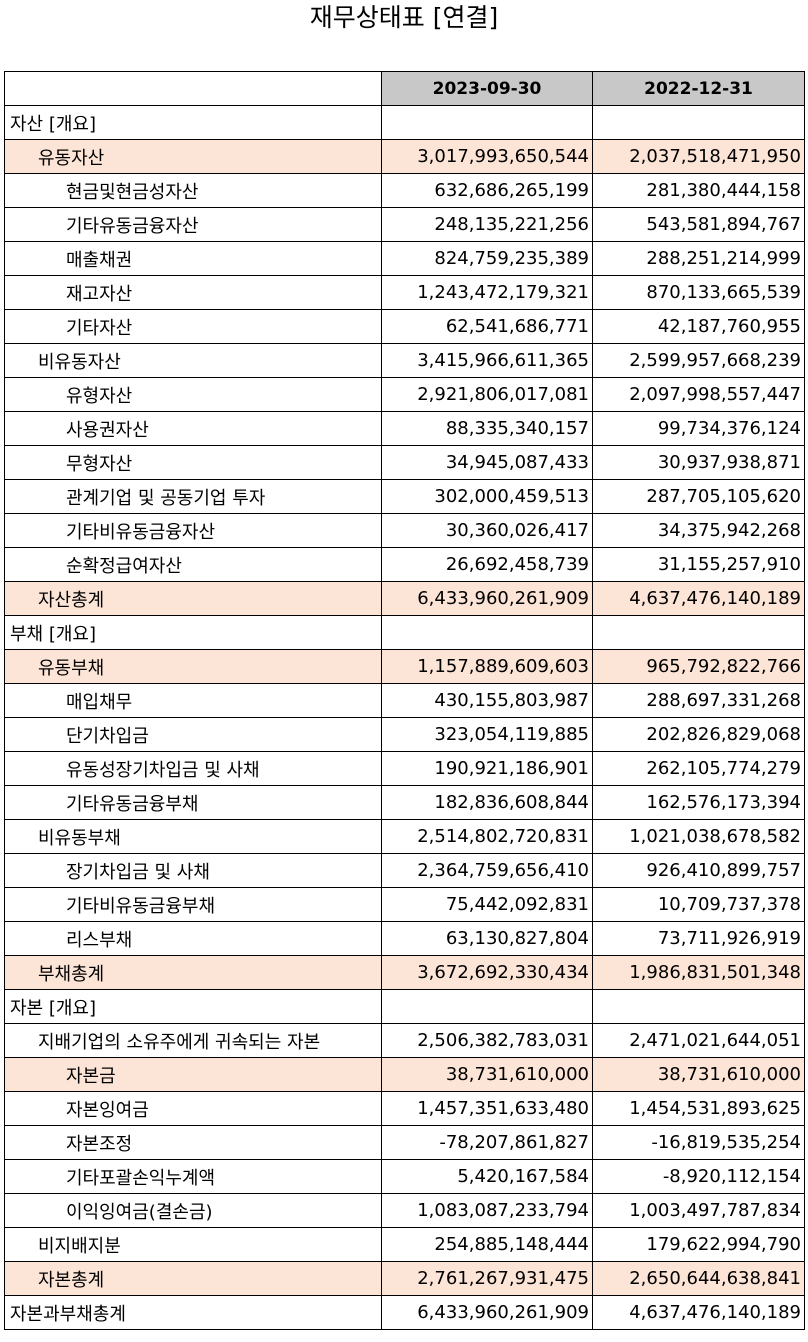 The height and width of the screenshot is (1342, 808). What do you see at coordinates (698, 1040) in the screenshot?
I see `value-2022-12-31: 2,471,021,644,051` at bounding box center [698, 1040].